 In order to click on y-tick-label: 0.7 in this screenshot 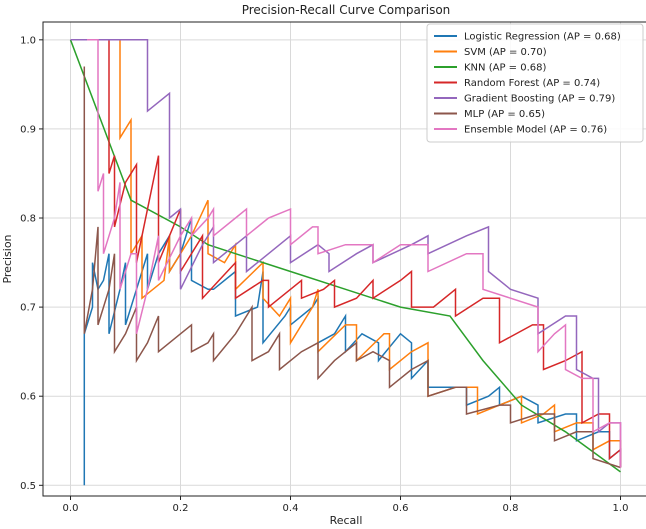, I will do `click(28, 308)`.